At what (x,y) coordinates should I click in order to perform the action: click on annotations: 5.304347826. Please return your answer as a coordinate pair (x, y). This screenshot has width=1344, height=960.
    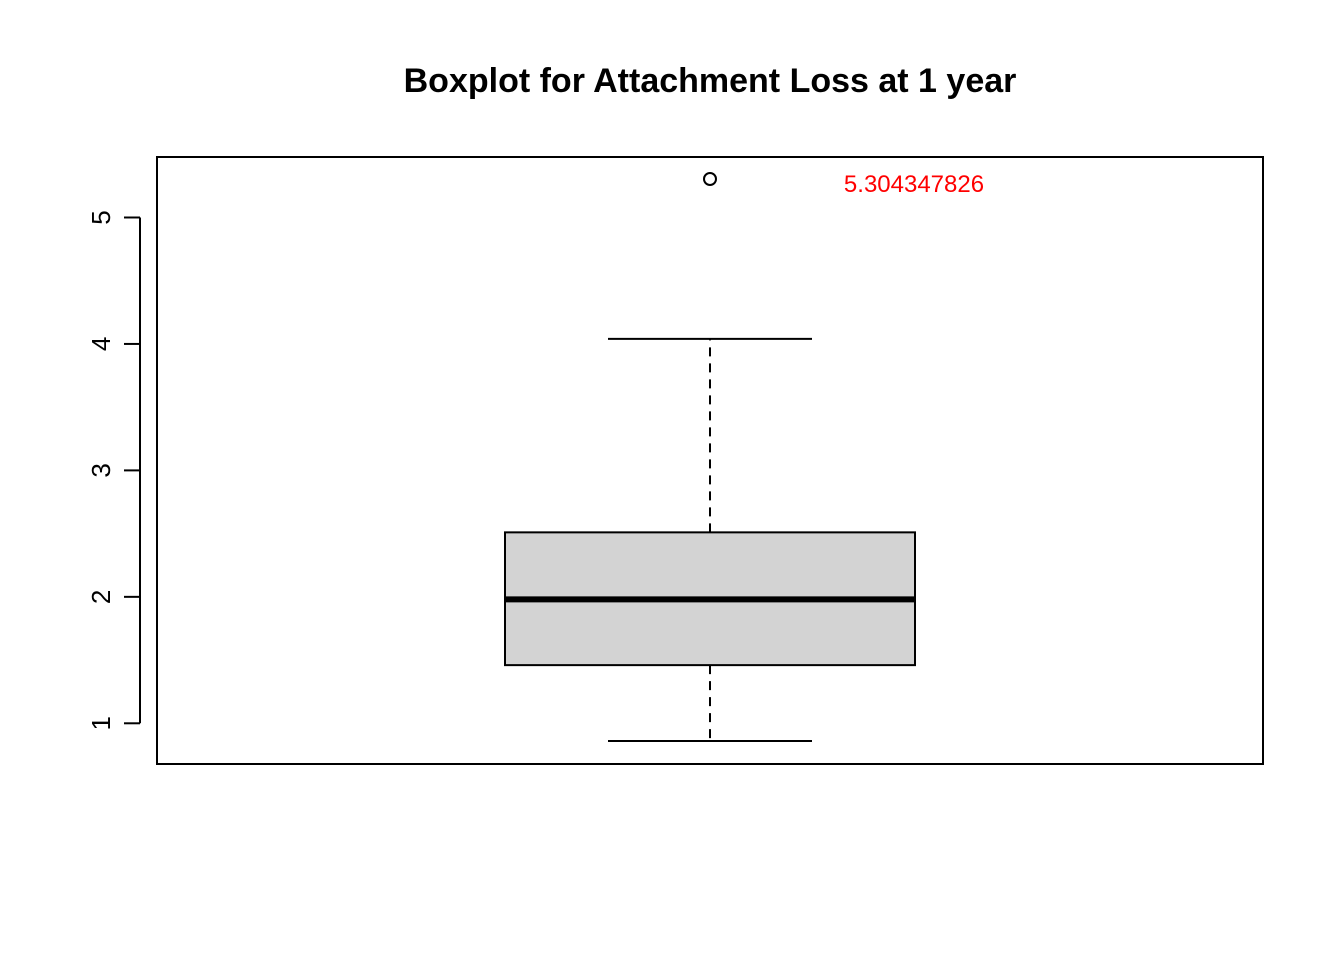
    Looking at the image, I should click on (914, 184).